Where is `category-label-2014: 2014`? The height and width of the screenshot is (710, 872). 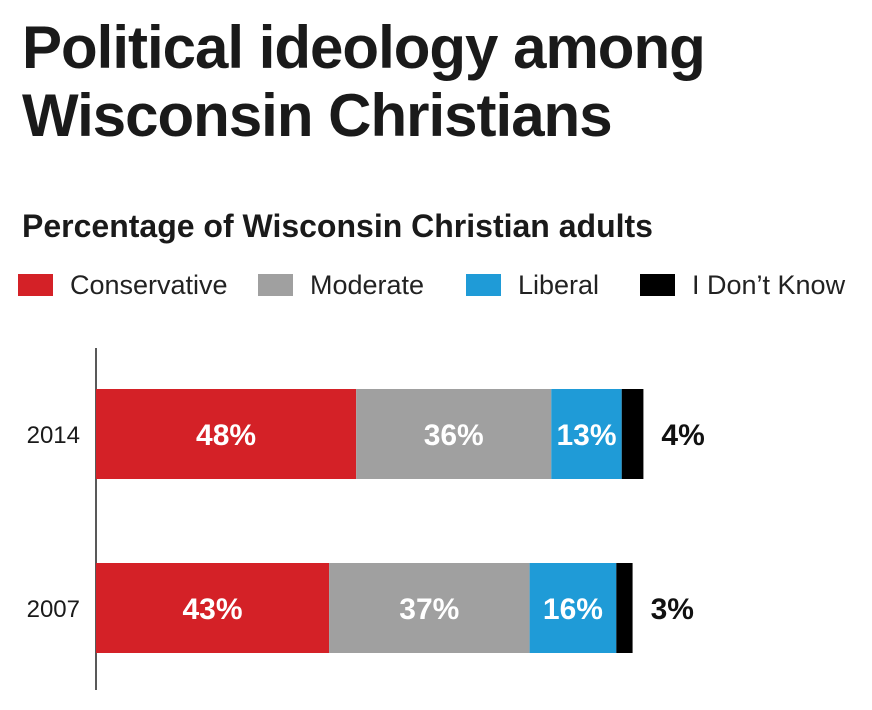 category-label-2014: 2014 is located at coordinates (53, 435).